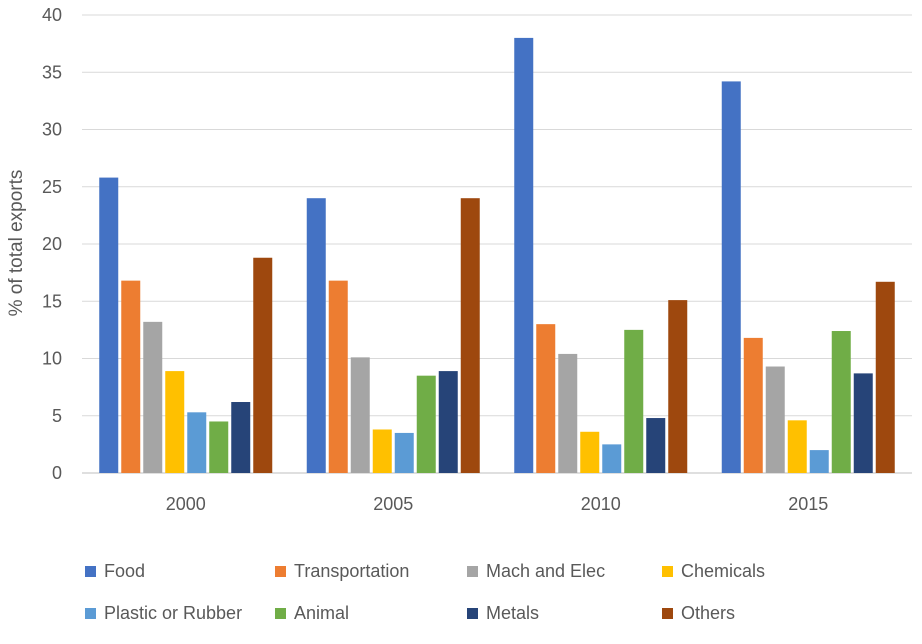 Image resolution: width=922 pixels, height=644 pixels. I want to click on bar-others-2015, so click(885, 377).